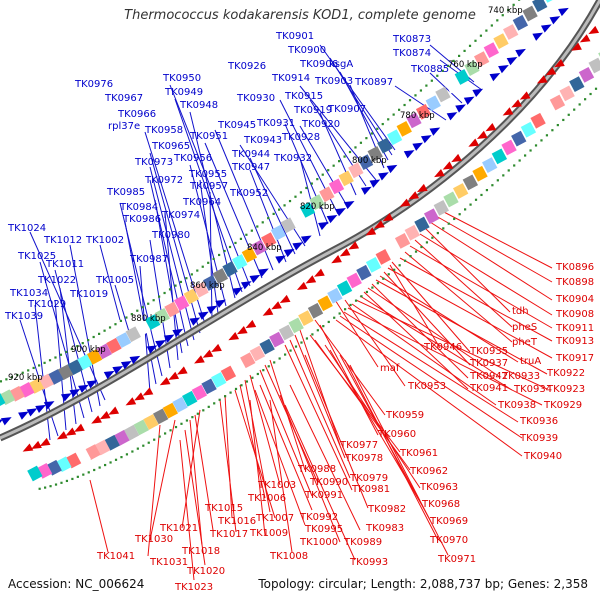 This screenshot has width=600, height=600. What do you see at coordinates (181, 78) in the screenshot?
I see `forward-gene-label: TK0950` at bounding box center [181, 78].